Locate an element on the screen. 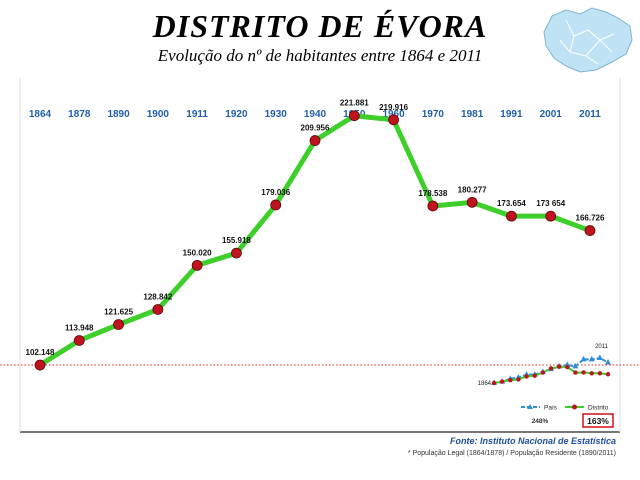 This screenshot has height=480, width=640. x-tick-label: 1864 is located at coordinates (40, 114).